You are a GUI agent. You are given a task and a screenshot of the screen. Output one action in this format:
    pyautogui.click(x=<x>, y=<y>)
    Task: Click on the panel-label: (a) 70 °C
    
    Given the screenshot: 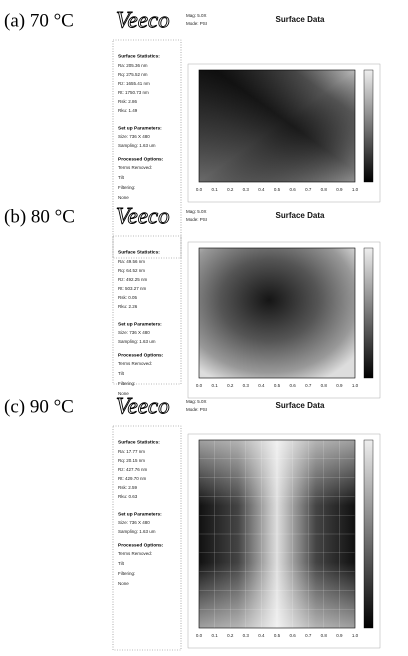 What is the action you would take?
    pyautogui.click(x=39, y=20)
    